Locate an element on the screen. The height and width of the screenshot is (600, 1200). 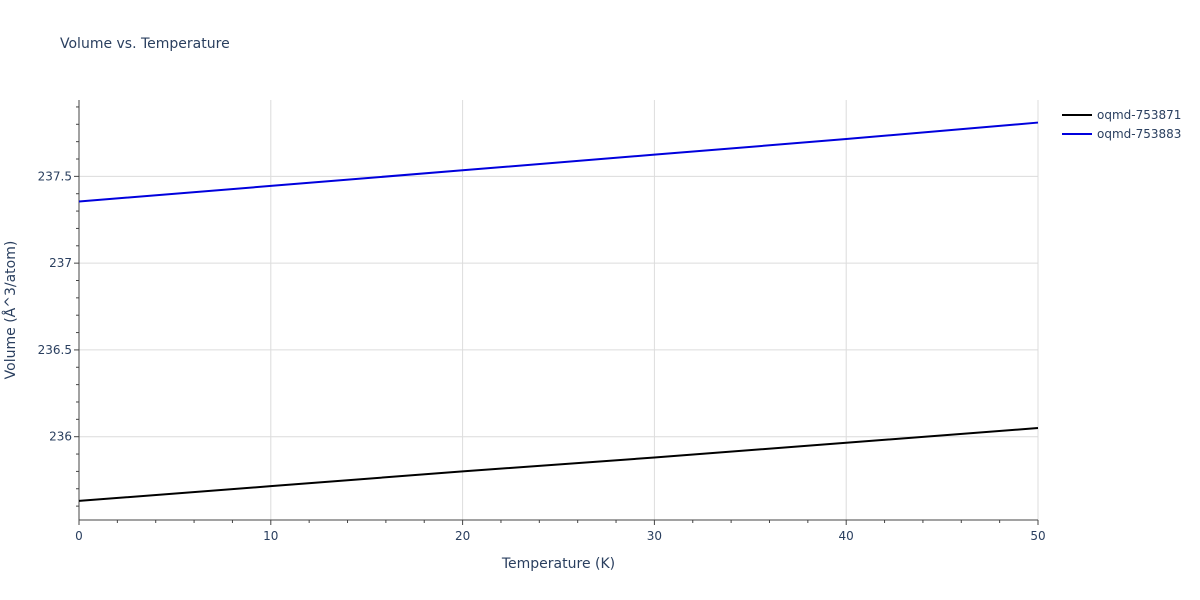
legend-item: oqmd-753883 is located at coordinates (1121, 134).